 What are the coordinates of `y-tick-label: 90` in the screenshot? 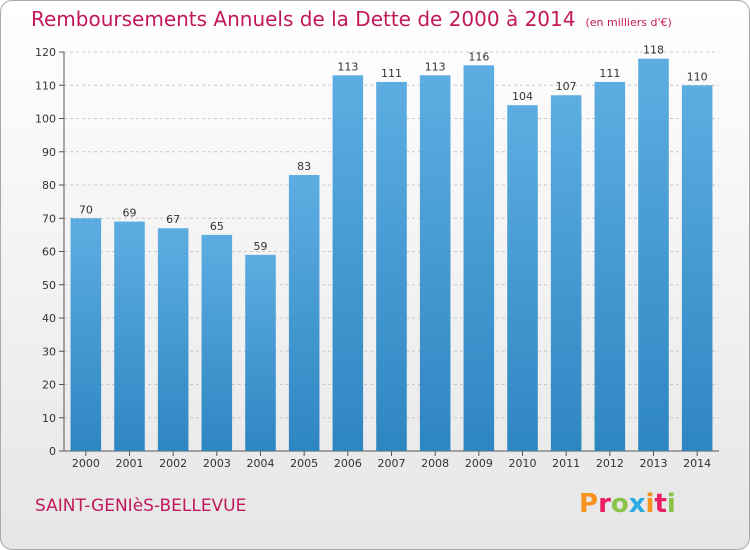 It's located at (49, 152).